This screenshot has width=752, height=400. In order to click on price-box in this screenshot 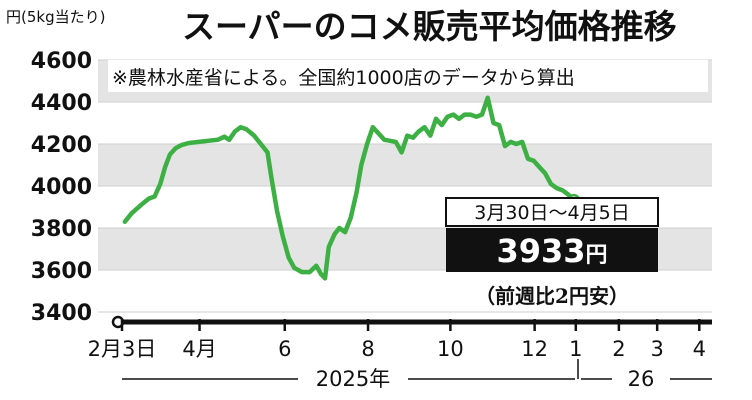, I will do `click(552, 250)`.